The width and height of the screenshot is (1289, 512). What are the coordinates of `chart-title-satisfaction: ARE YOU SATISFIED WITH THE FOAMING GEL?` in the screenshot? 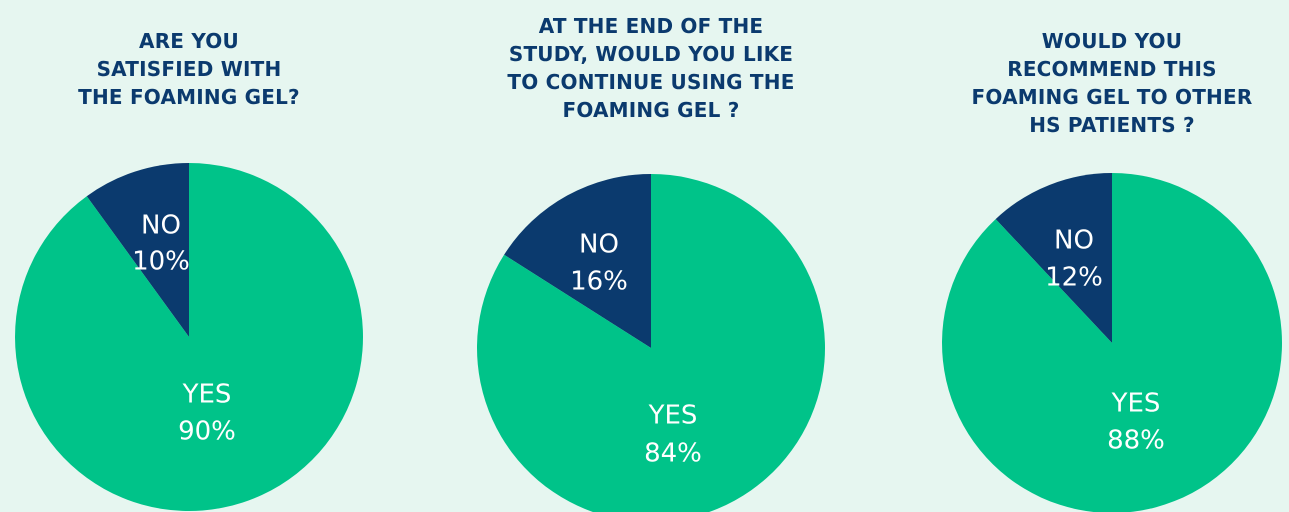 It's located at (194, 69).